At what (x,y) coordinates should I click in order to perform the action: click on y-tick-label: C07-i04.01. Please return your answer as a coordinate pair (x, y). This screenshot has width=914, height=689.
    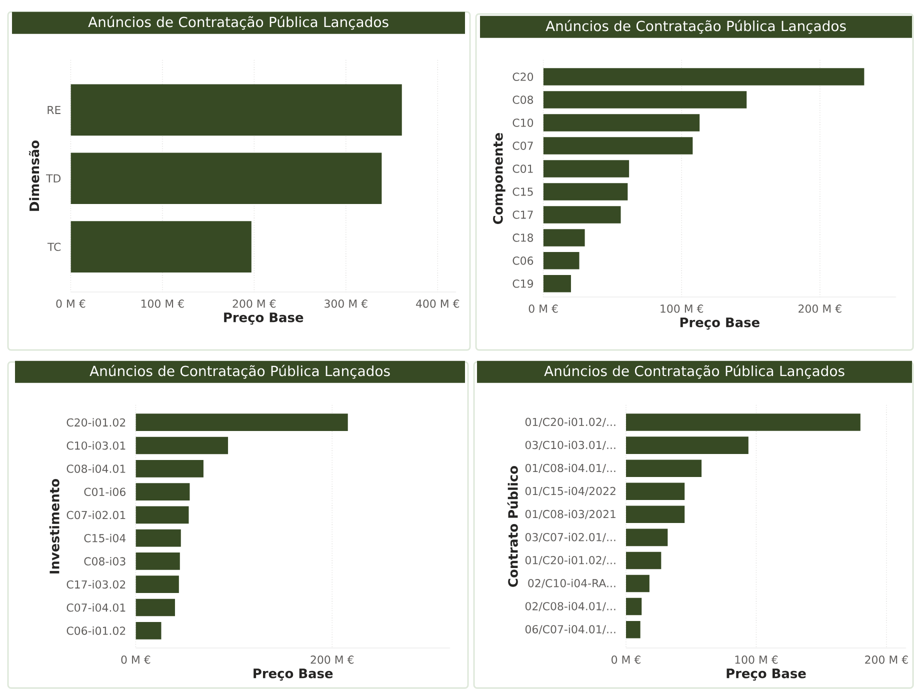
    Looking at the image, I should click on (96, 607).